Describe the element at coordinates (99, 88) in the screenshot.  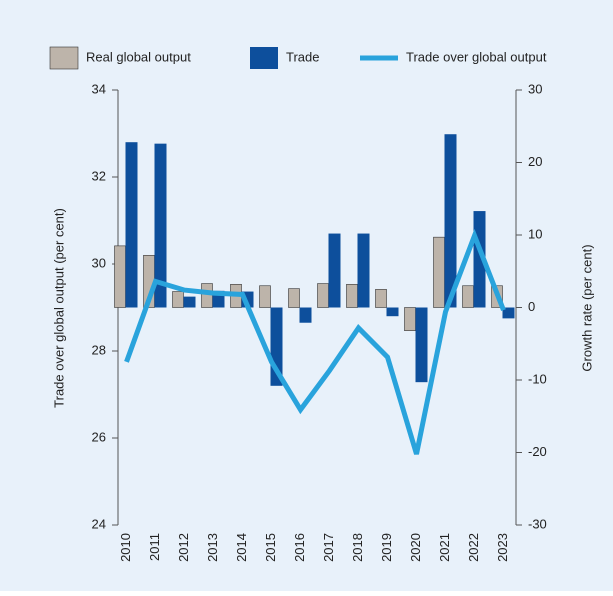
I see `y-tick-label: 34` at that location.